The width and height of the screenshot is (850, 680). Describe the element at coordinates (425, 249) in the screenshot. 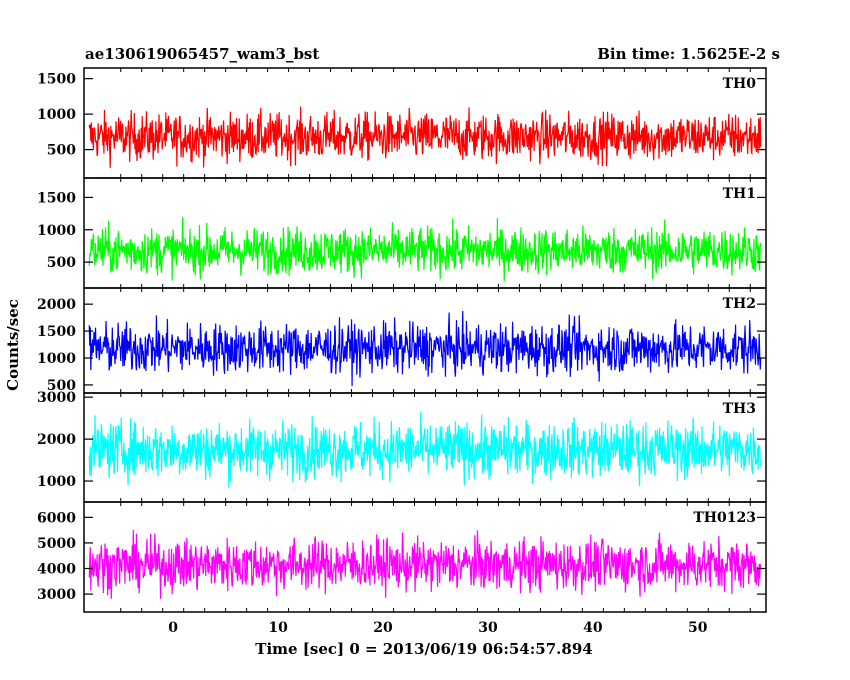

I see `series-th1` at that location.